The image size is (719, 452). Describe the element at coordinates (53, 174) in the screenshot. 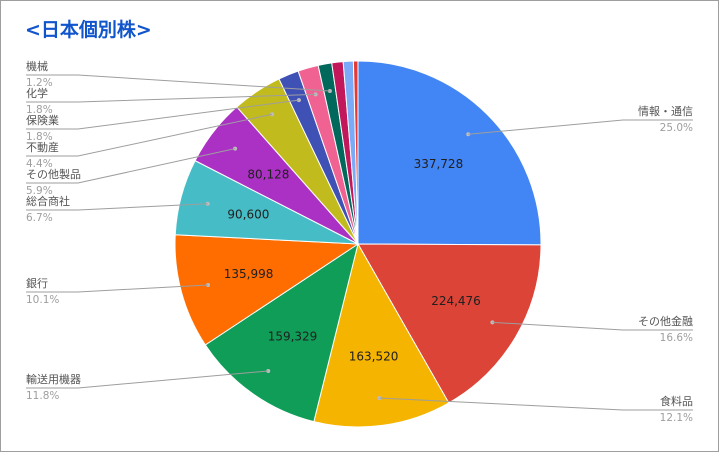

I see `category-label-6: その他製品` at that location.